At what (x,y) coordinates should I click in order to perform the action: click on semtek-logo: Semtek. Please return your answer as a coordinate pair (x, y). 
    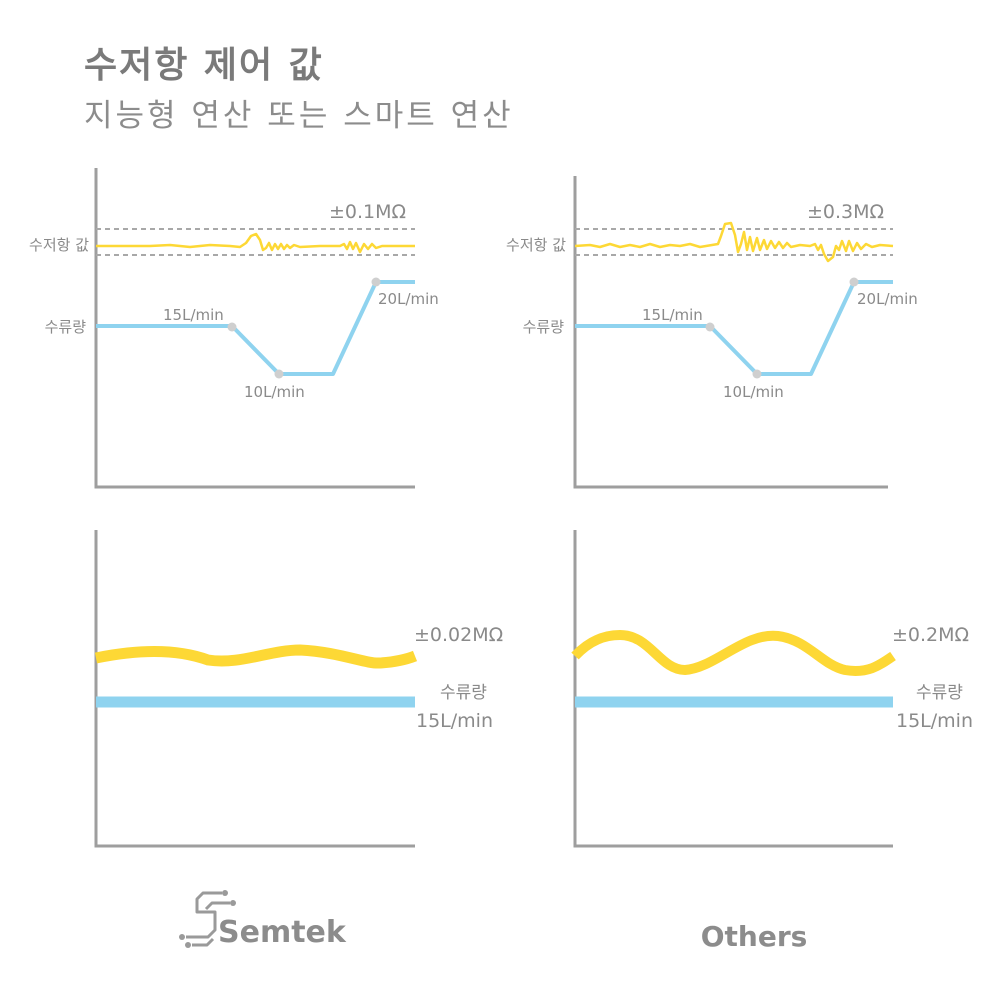
    Looking at the image, I should click on (263, 920).